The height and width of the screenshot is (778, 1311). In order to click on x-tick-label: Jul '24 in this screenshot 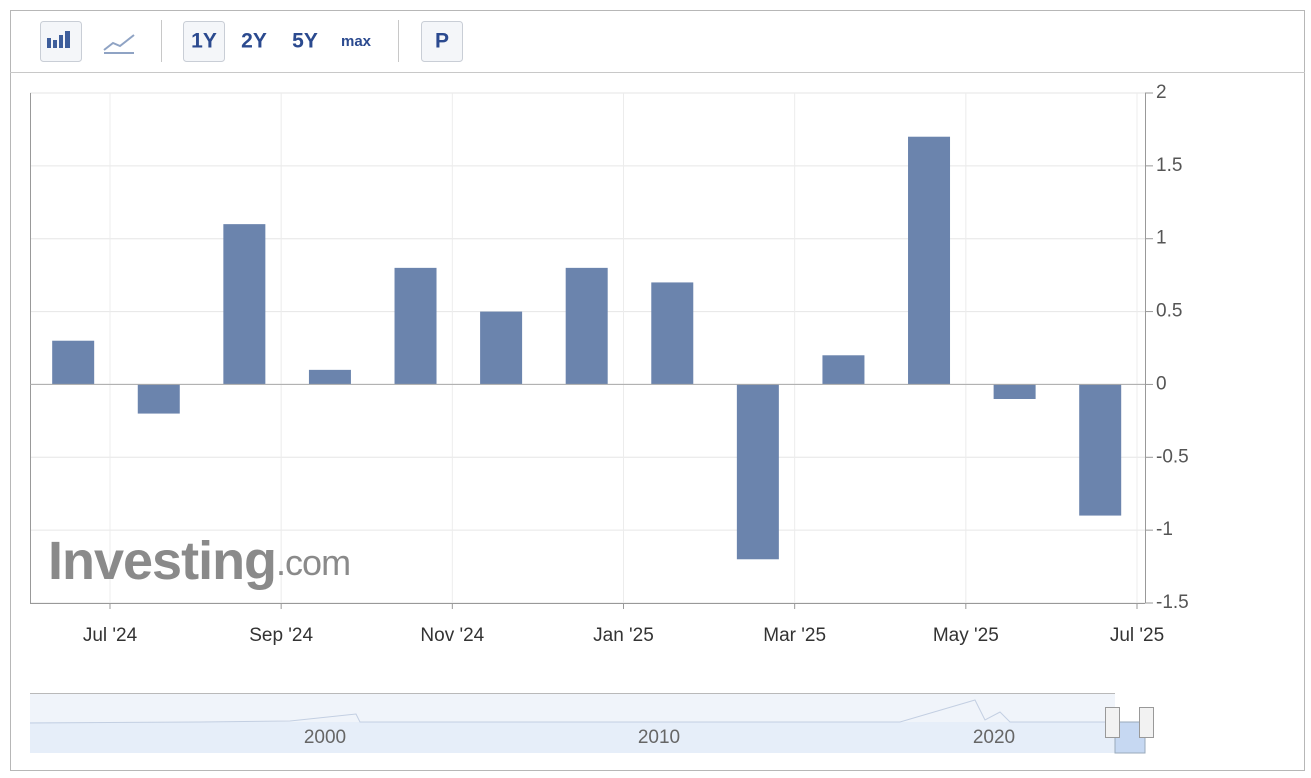, I will do `click(110, 635)`.